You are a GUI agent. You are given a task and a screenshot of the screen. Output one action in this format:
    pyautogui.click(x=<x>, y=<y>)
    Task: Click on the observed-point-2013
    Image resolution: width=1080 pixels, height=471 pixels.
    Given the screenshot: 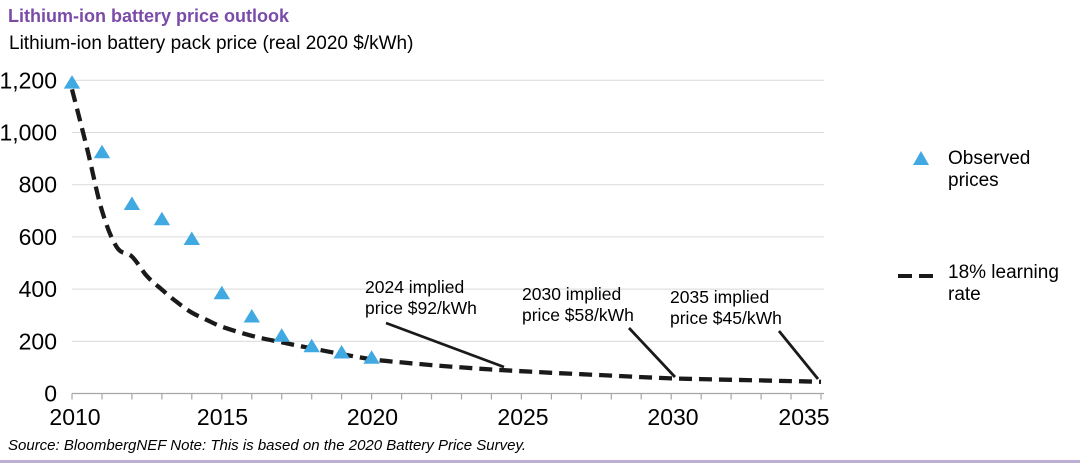 What is the action you would take?
    pyautogui.click(x=162, y=218)
    